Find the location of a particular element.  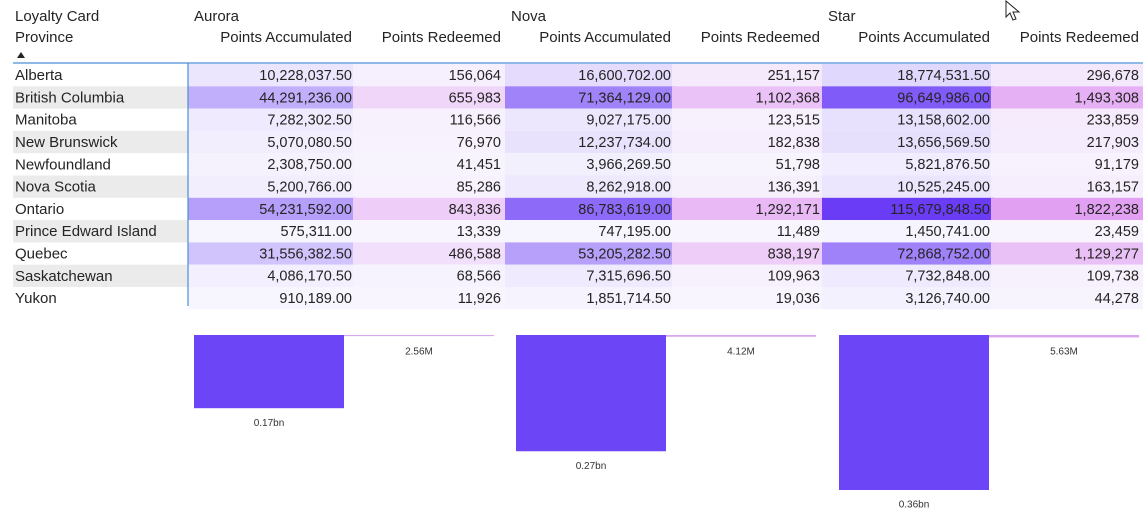

sort-arrow is located at coordinates (21, 55).